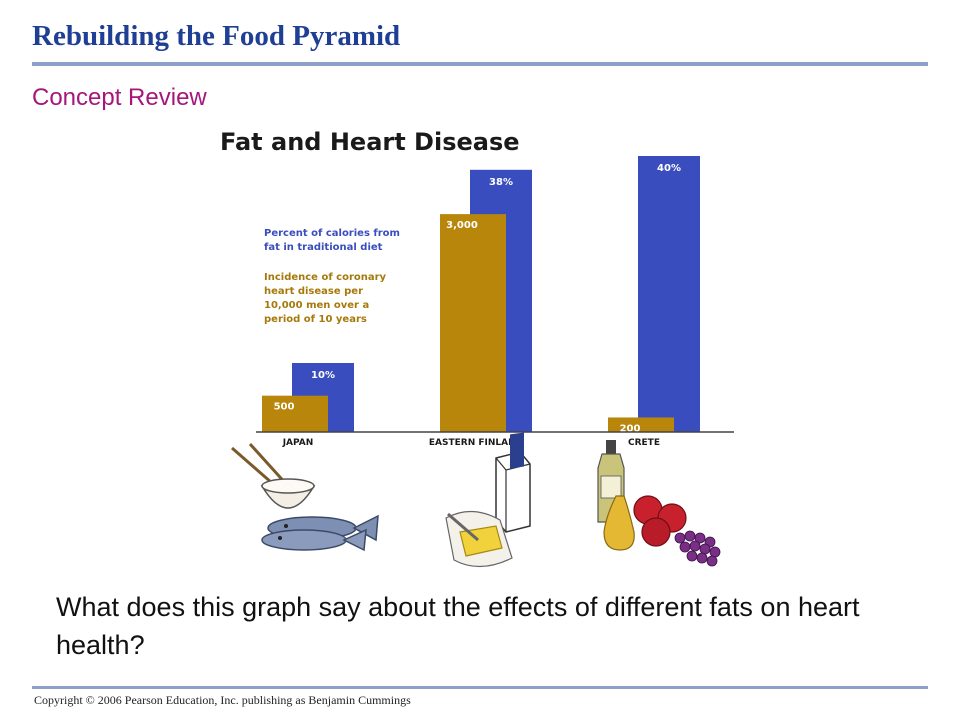 The height and width of the screenshot is (720, 960). I want to click on bar-label-fat-percent: 38%, so click(501, 182).